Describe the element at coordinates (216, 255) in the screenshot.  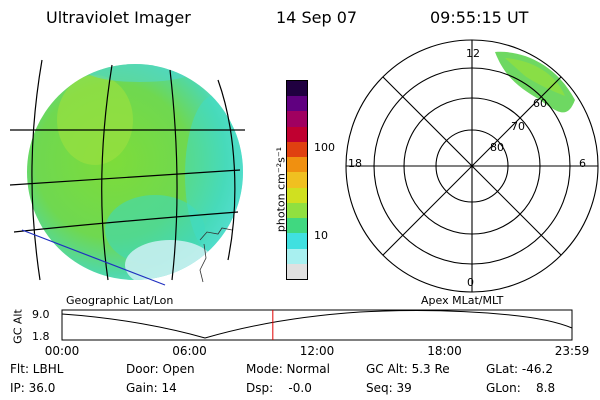
I see `coastline` at that location.